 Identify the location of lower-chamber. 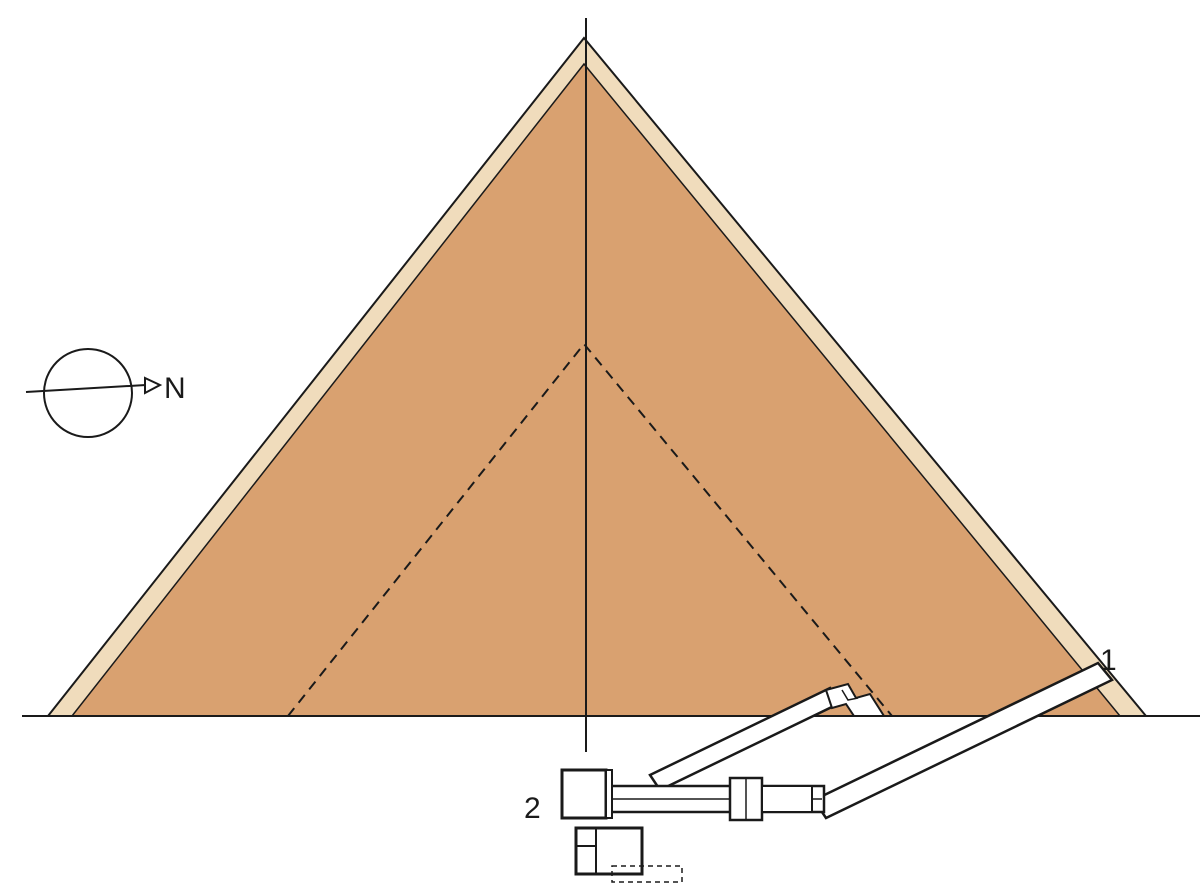
(609, 851).